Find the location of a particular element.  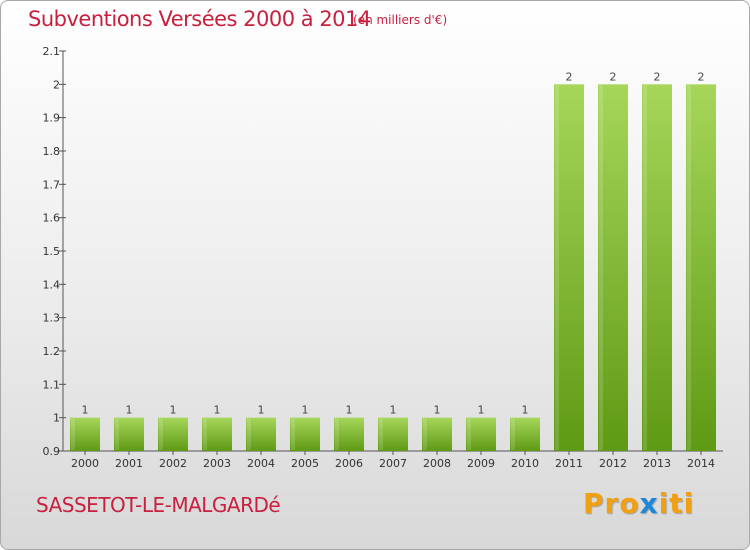

x-tick-label: 2012 is located at coordinates (613, 463).